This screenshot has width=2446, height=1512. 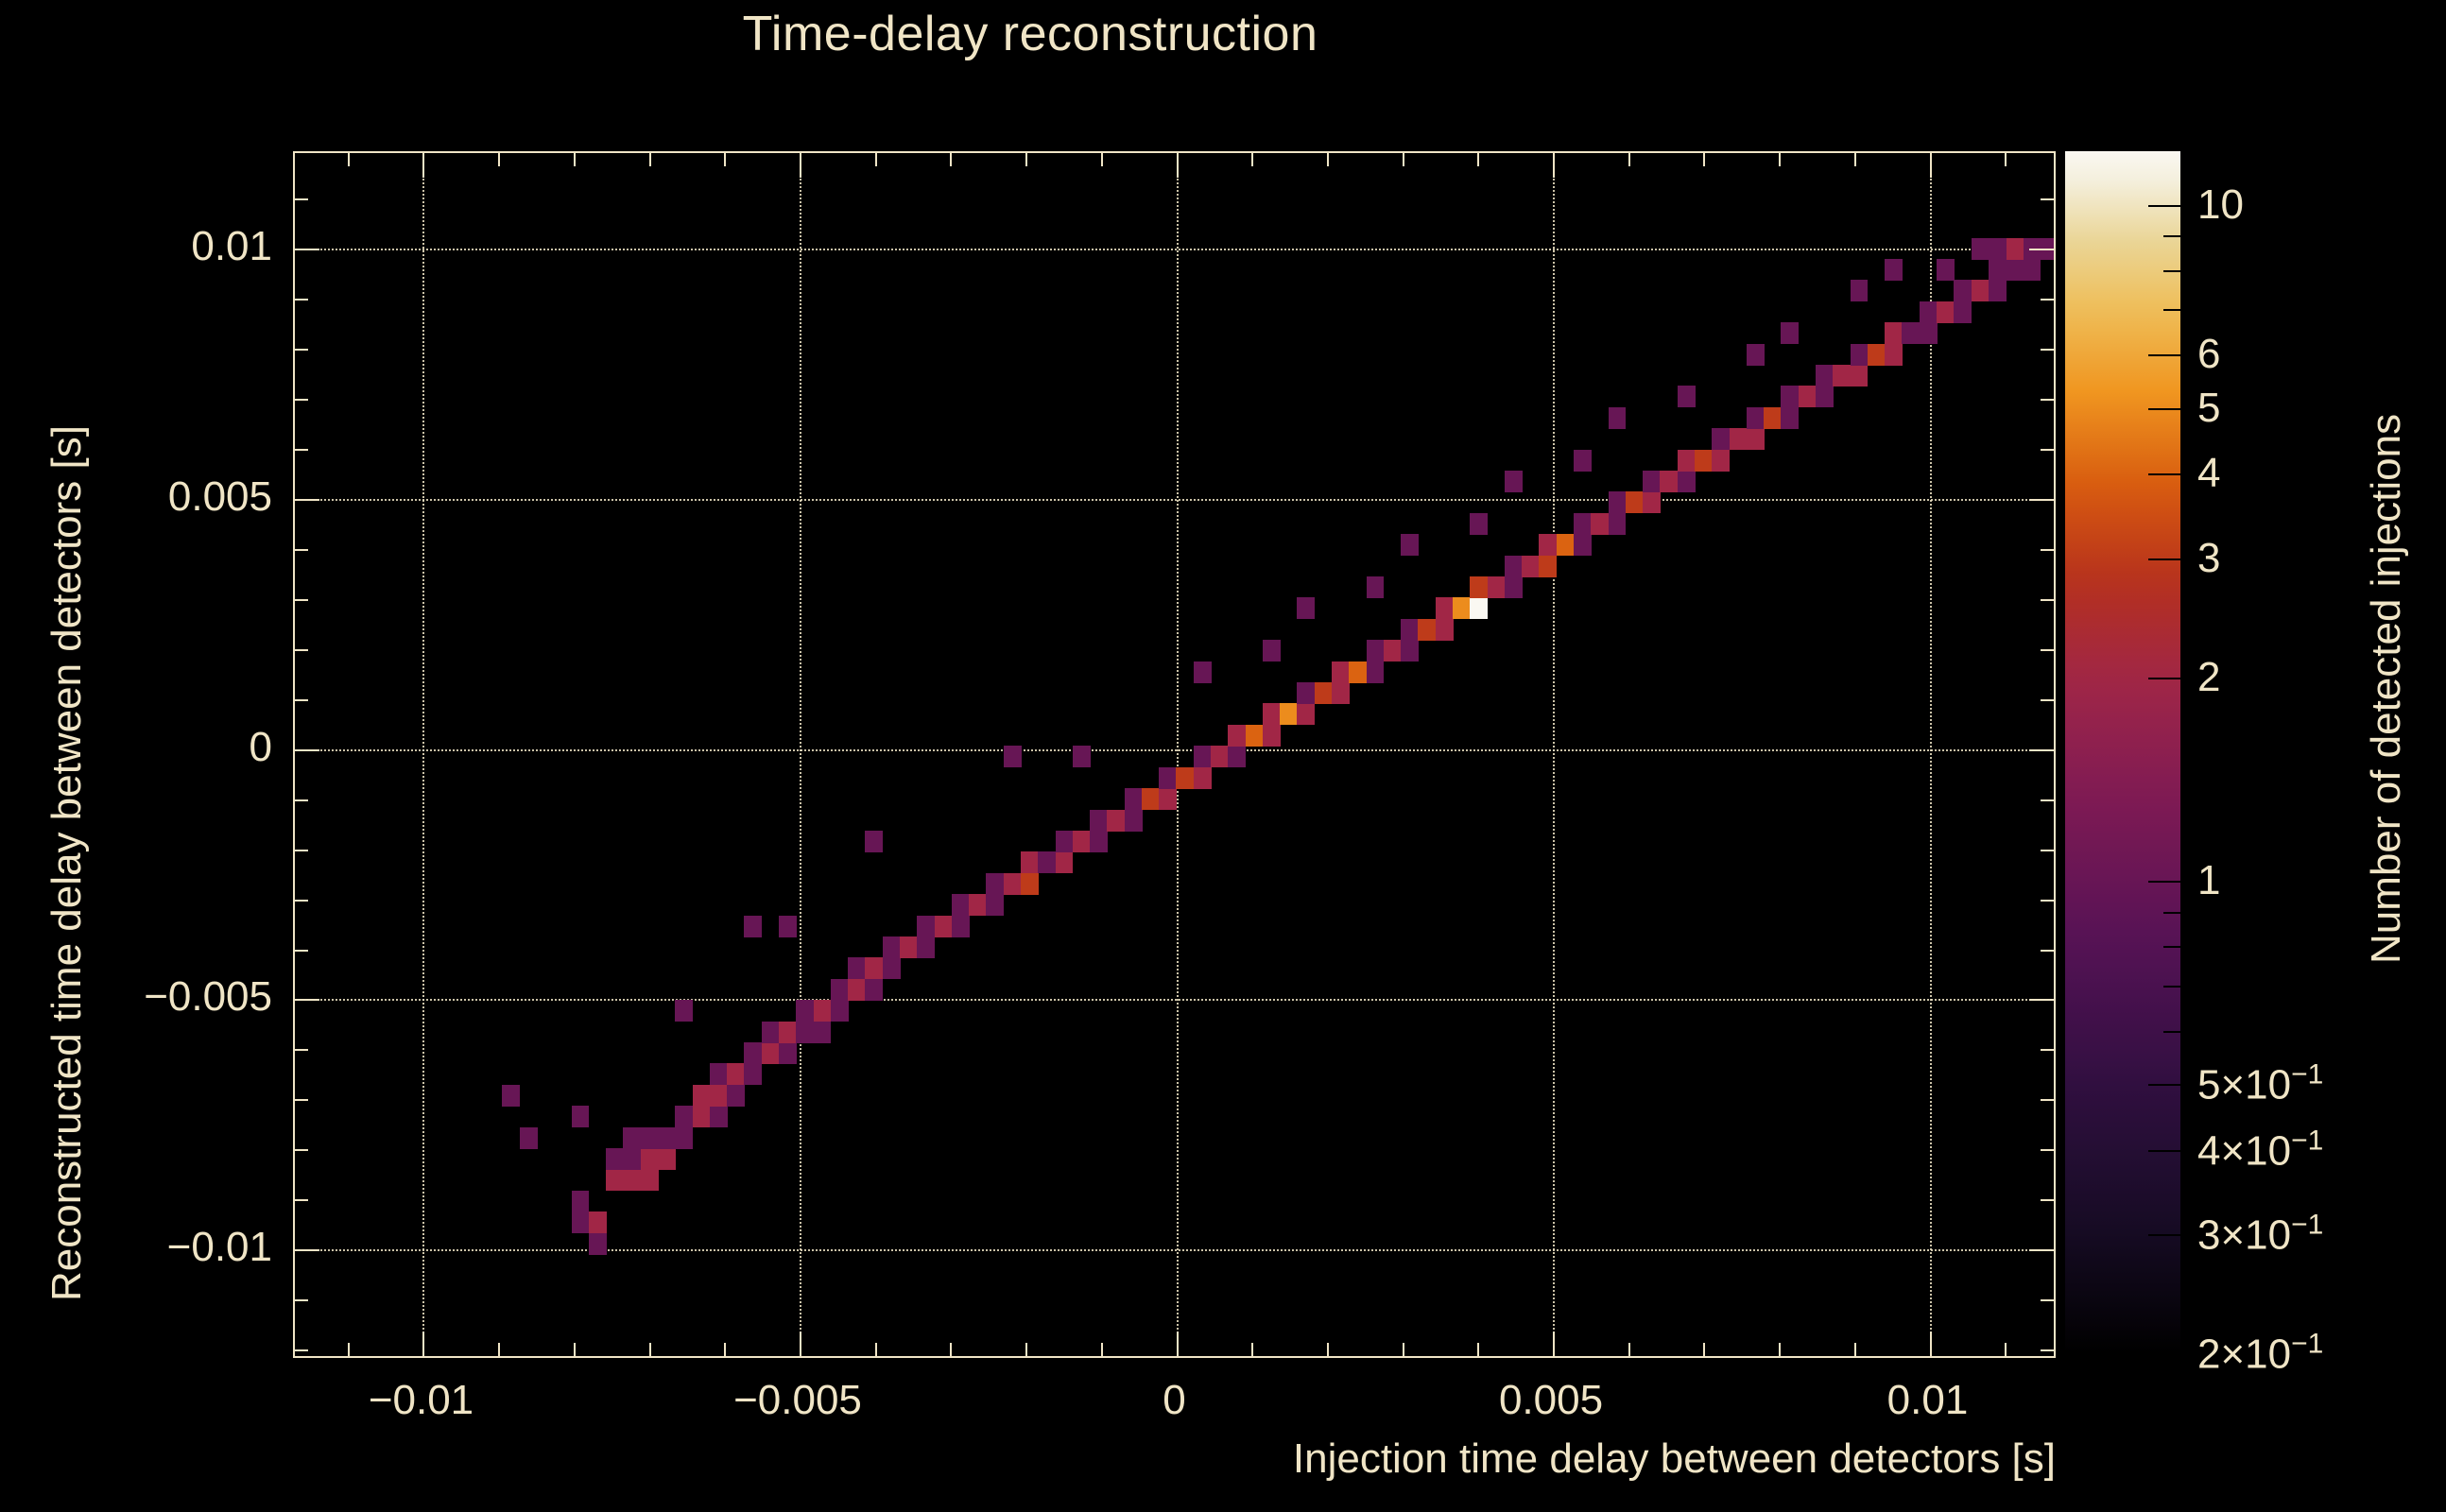 What do you see at coordinates (2260, 1353) in the screenshot?
I see `colorbar-label-10: 2×10⁻¹` at bounding box center [2260, 1353].